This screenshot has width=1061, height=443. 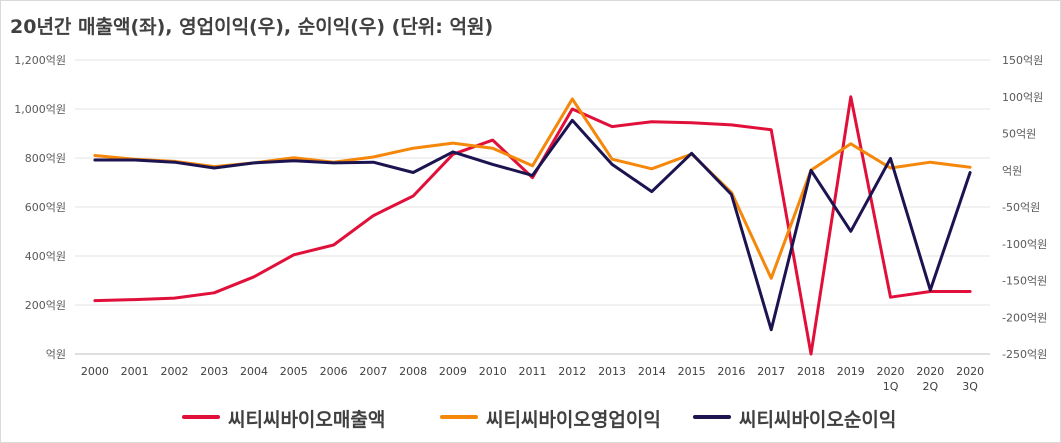 What do you see at coordinates (40, 60) in the screenshot?
I see `y-left-tick-label: 1,200억원` at bounding box center [40, 60].